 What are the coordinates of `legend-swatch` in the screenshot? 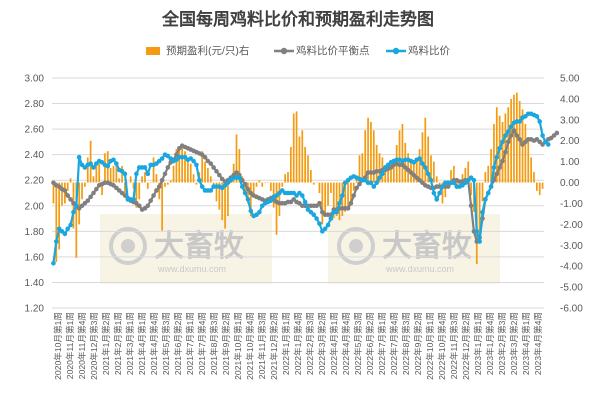 It's located at (153, 51).